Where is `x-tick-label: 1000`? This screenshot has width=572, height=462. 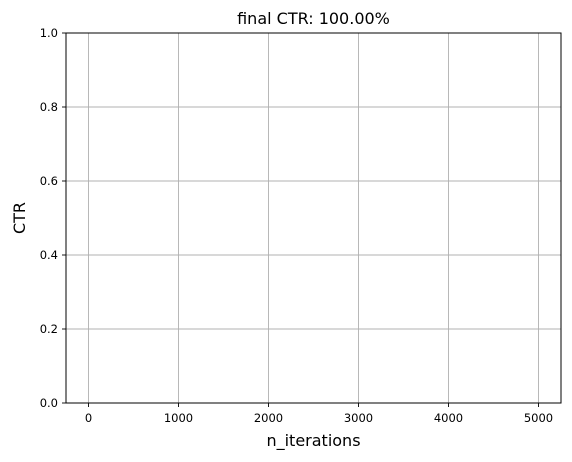 x-tick-label: 1000 is located at coordinates (178, 418).